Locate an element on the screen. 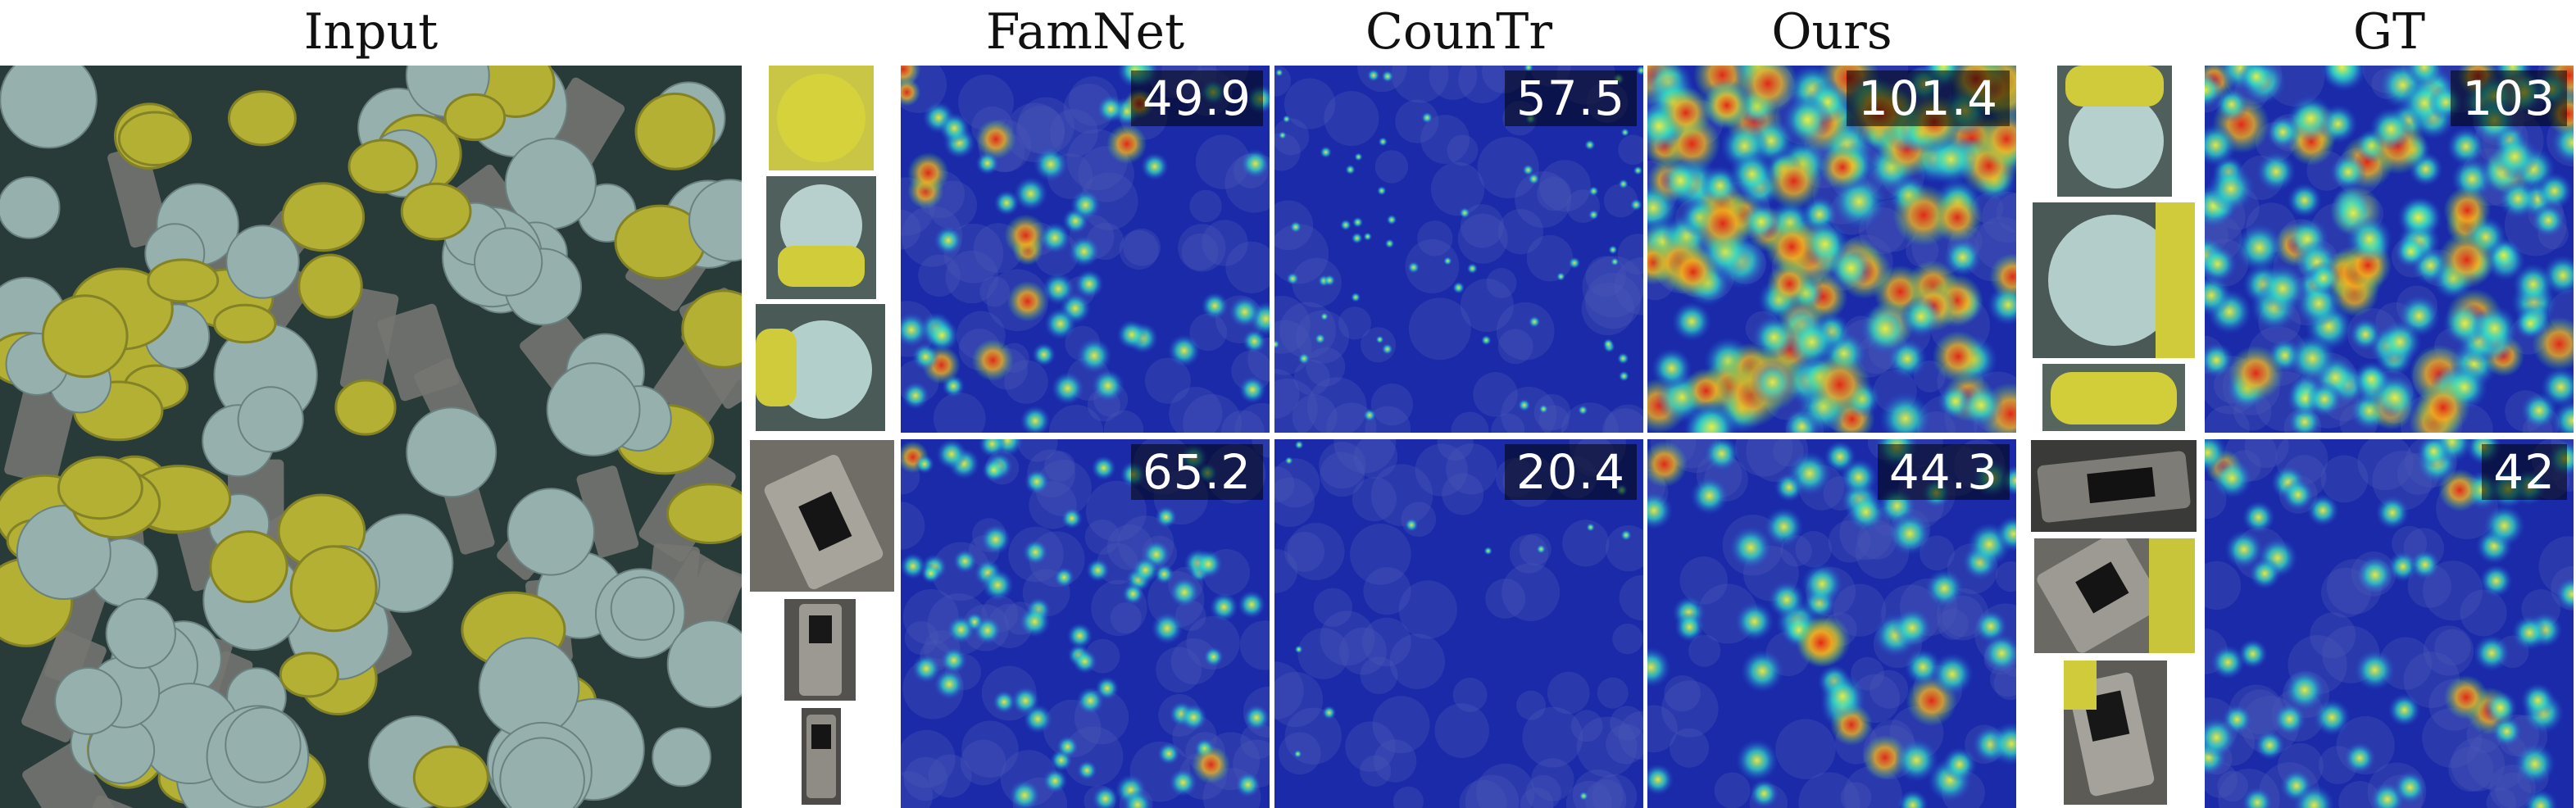 This screenshot has width=2576, height=808. famnet-heatmap-row2: 65.2 is located at coordinates (1085, 623).